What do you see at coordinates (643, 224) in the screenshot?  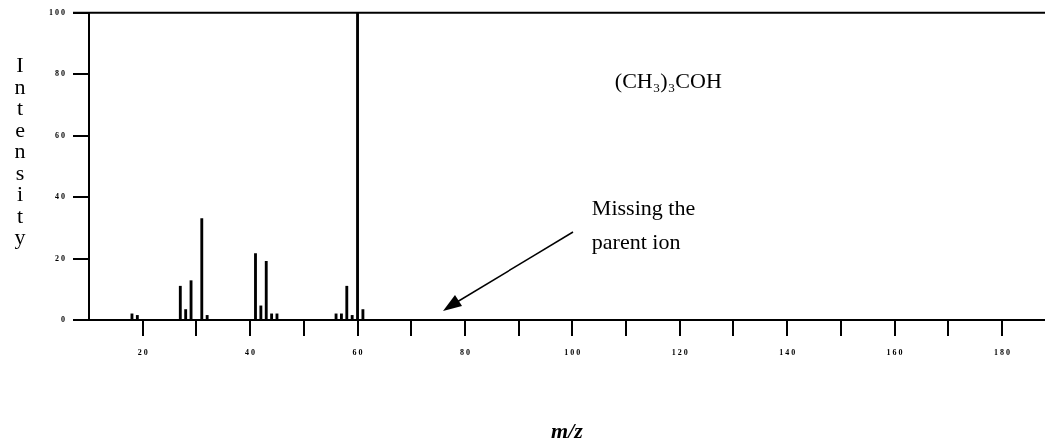 I see `annotation: Missing the parent ion` at bounding box center [643, 224].